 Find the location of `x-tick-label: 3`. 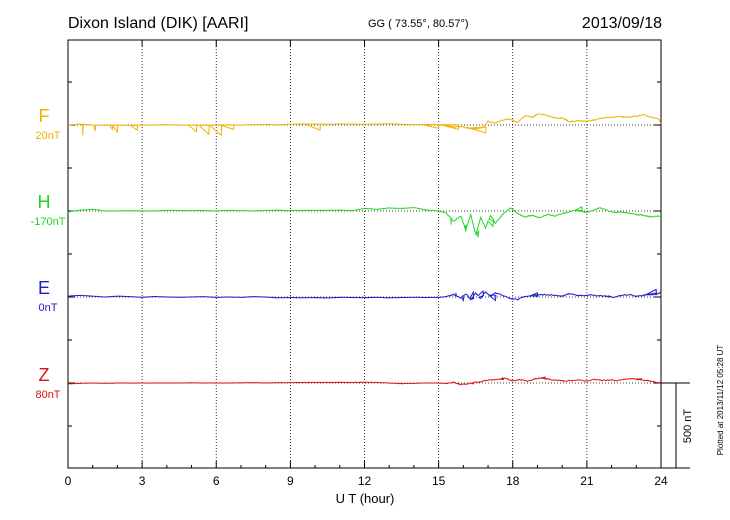

x-tick-label: 3 is located at coordinates (142, 481).